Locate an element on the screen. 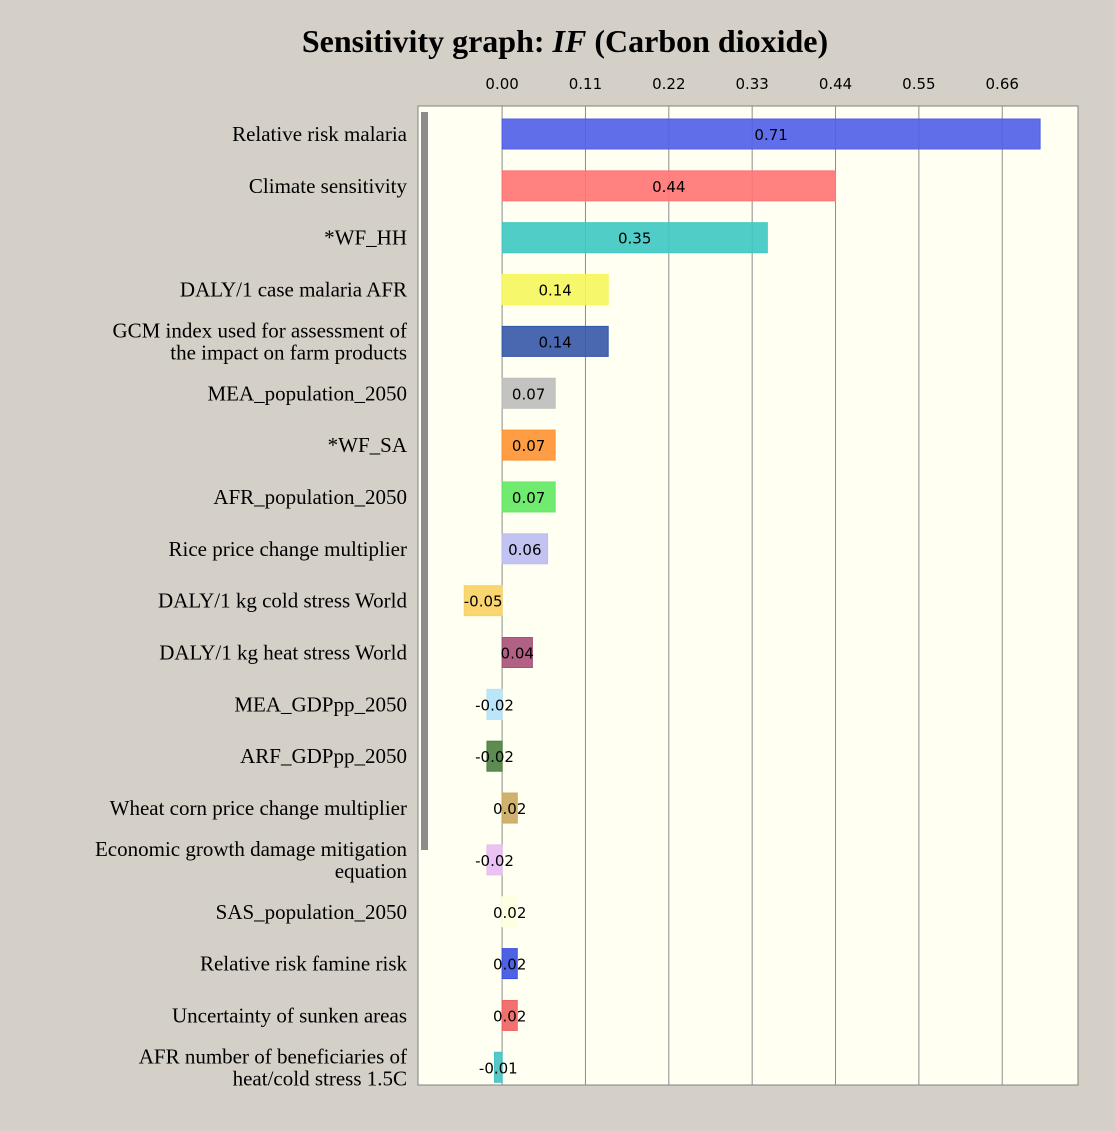 This screenshot has width=1115, height=1131. category-label: MEA_GDPpp_2050 is located at coordinates (320, 704).